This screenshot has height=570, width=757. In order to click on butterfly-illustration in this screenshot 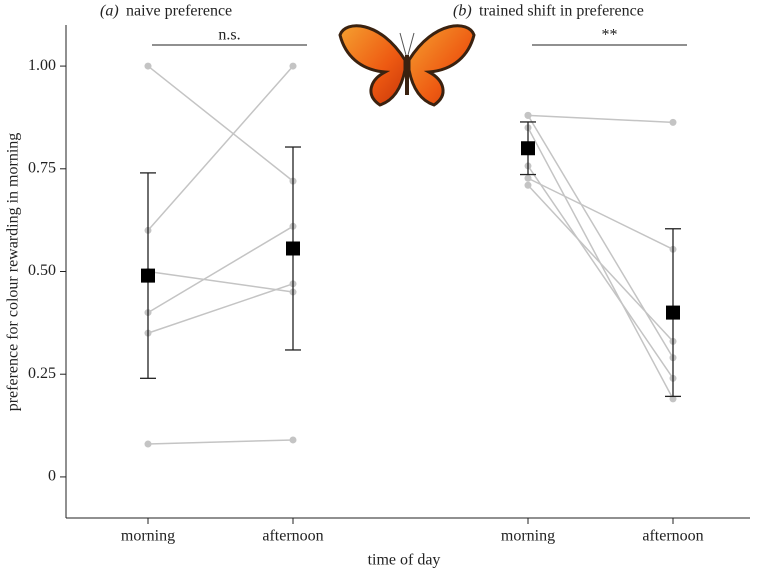, I will do `click(407, 65)`.